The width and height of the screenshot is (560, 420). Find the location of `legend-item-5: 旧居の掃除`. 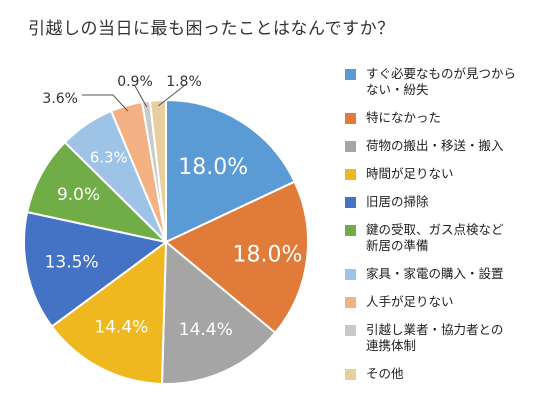

legend-item-5: 旧居の掃除 is located at coordinates (450, 202).